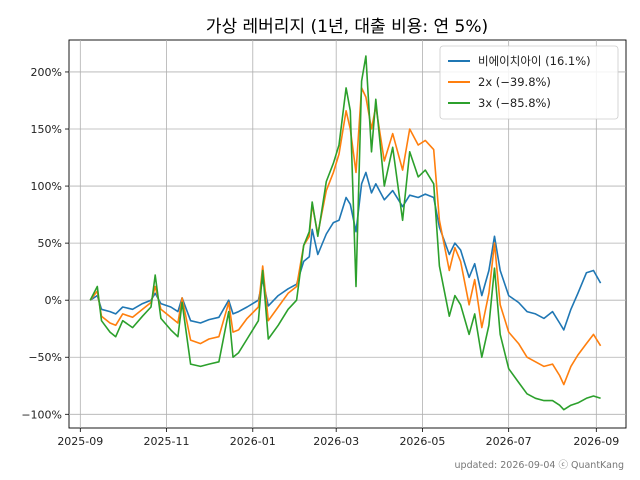 This screenshot has height=480, width=640. What do you see at coordinates (41, 414) in the screenshot?
I see `y-tick-label: −100%` at bounding box center [41, 414].